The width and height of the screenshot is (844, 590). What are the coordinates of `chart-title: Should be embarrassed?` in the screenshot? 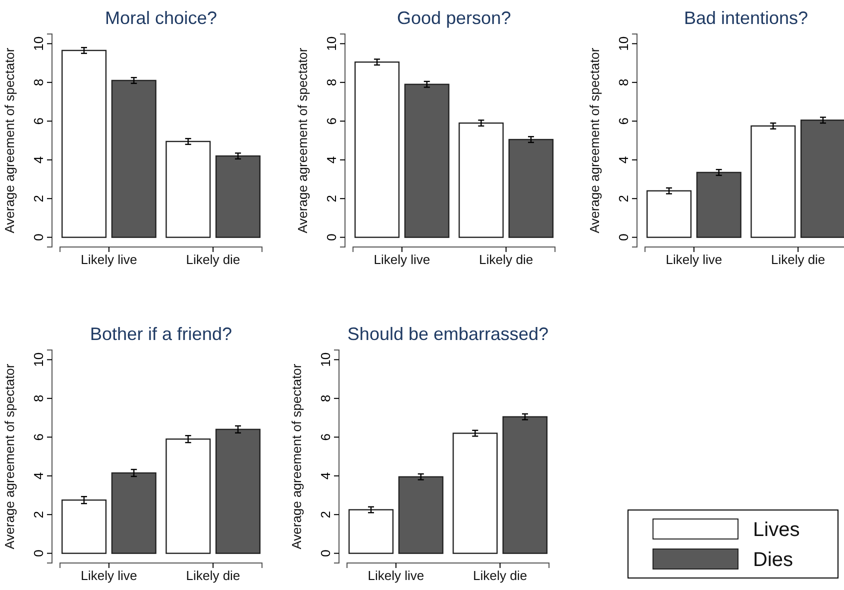 It's located at (448, 334).